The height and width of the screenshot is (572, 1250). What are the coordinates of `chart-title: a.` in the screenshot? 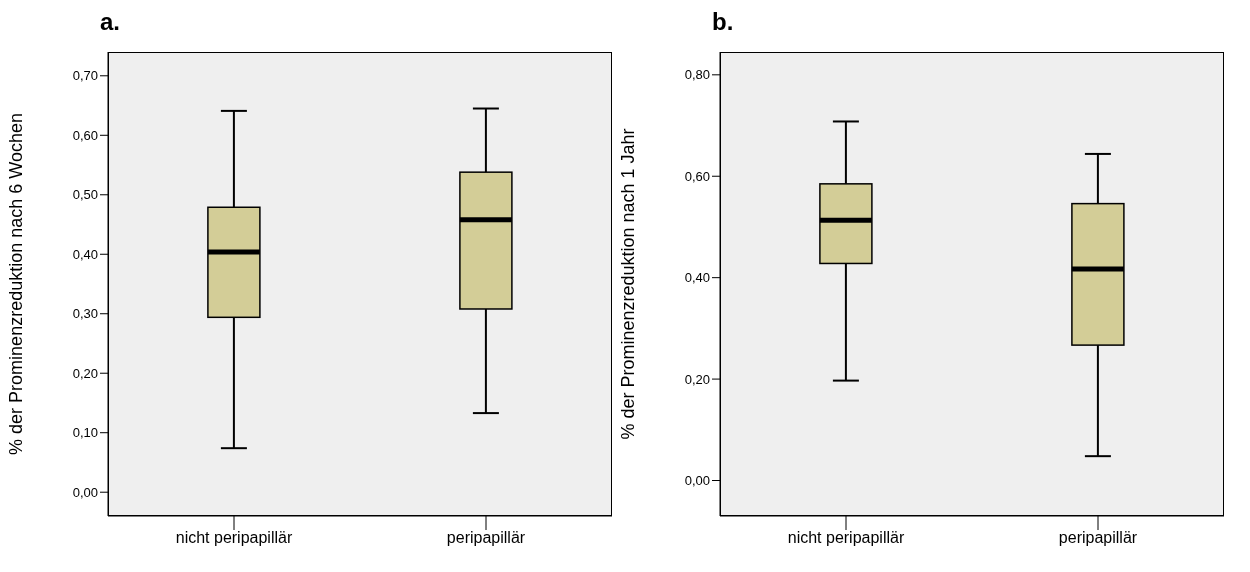 It's located at (110, 22).